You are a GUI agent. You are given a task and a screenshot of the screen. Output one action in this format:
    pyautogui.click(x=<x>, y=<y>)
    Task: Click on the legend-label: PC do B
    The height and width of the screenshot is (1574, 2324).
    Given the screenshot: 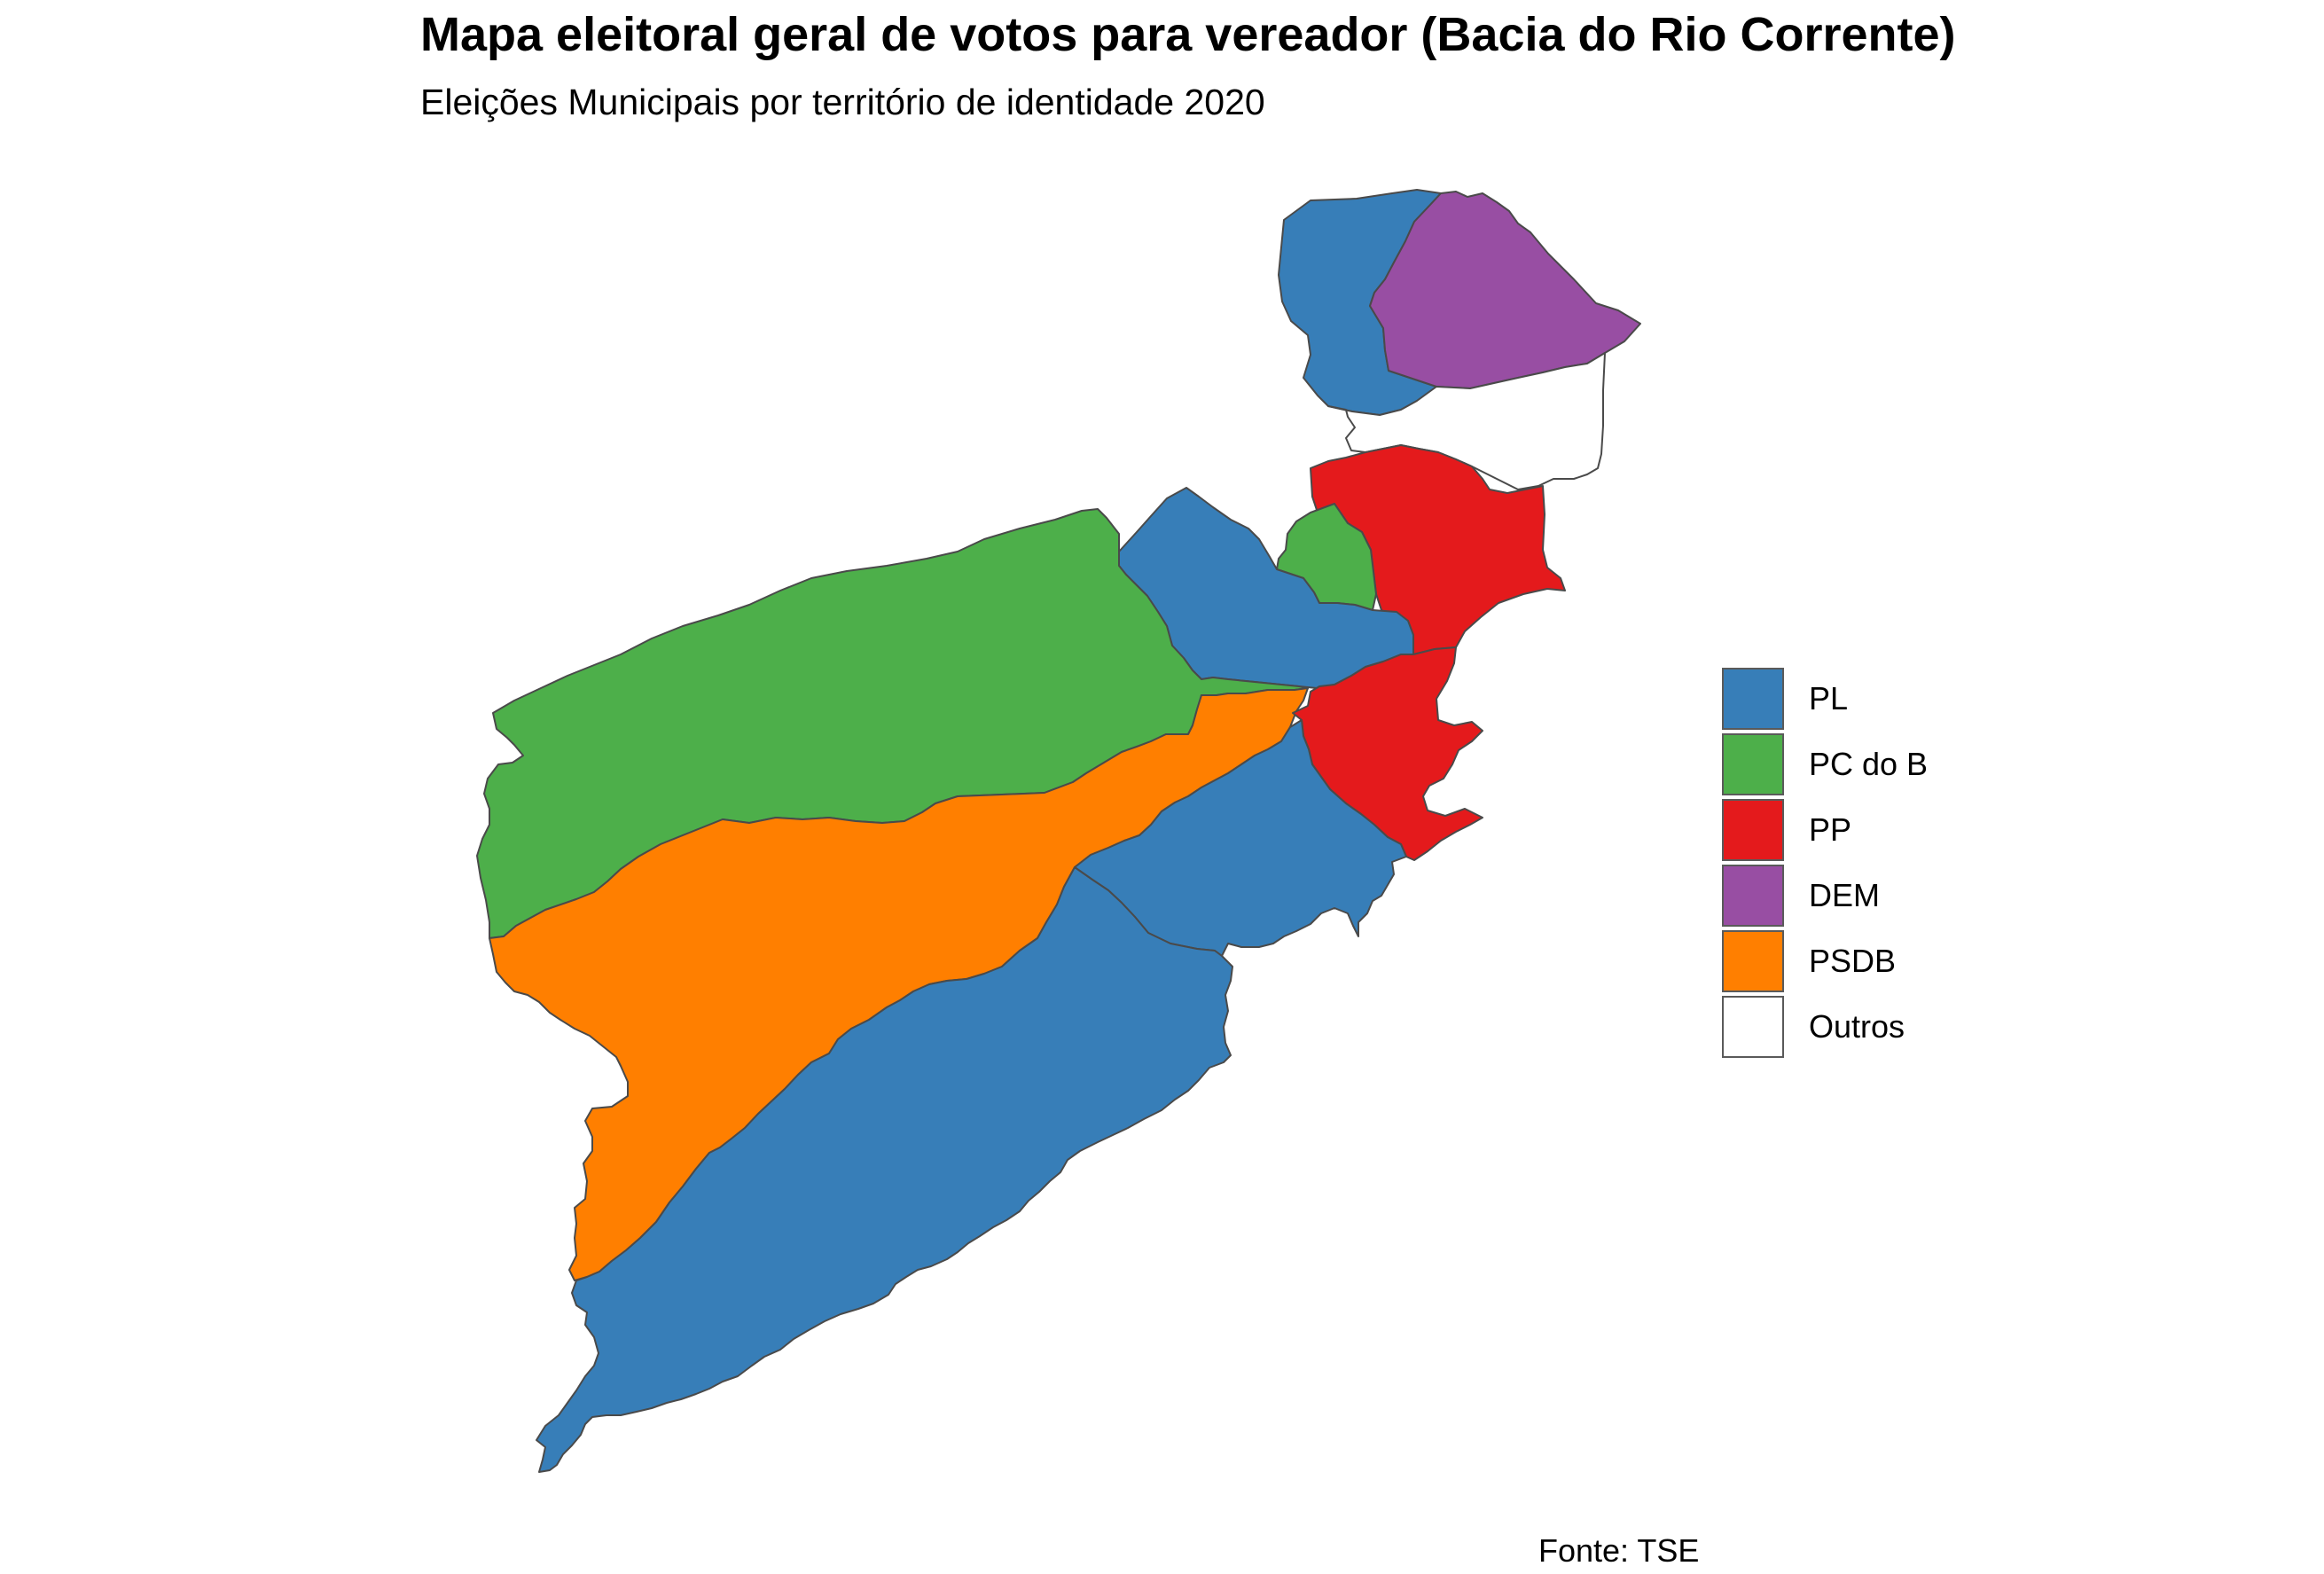 What is the action you would take?
    pyautogui.click(x=1869, y=764)
    